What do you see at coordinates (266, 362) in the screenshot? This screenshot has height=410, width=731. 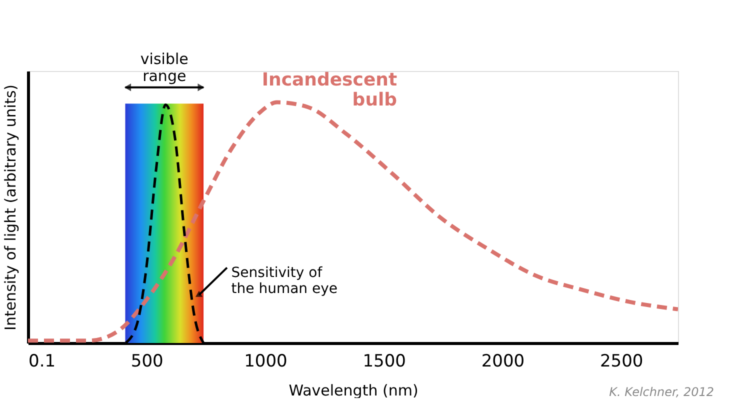 I see `x-tick-label: 1000` at bounding box center [266, 362].